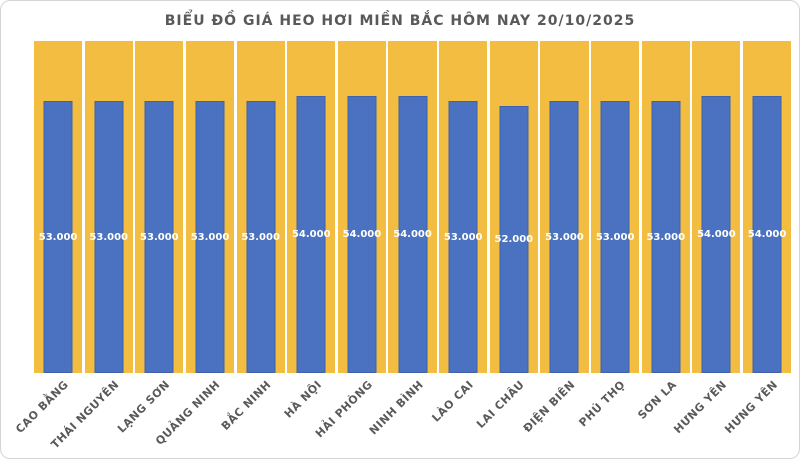  I want to click on x-axis-label: THÁI NGUYÊN, so click(85, 415).